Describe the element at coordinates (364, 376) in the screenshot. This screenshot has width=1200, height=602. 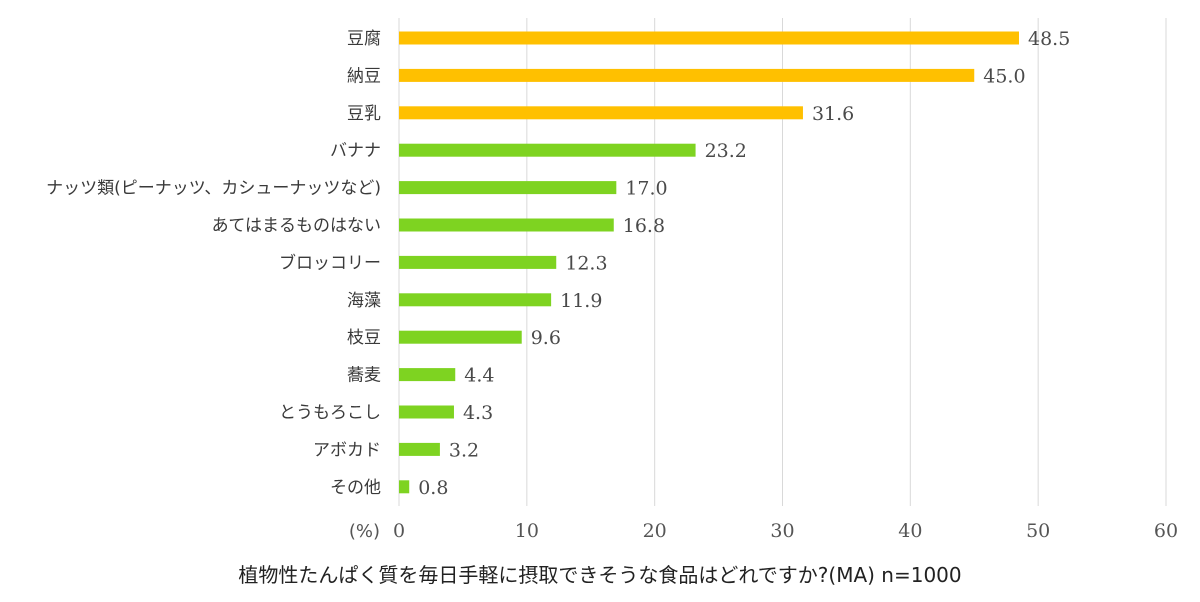
I see `category-label: 蕎麦` at that location.